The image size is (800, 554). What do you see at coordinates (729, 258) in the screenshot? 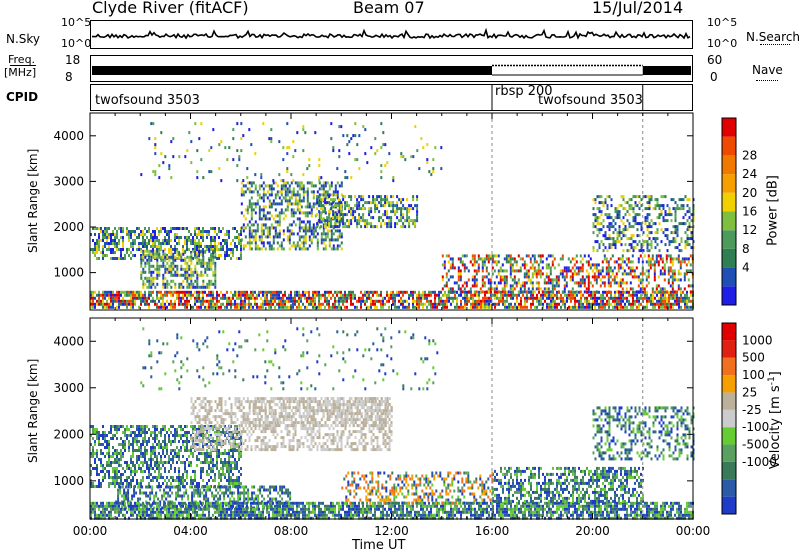
I see `colorbar-segment` at bounding box center [729, 258].